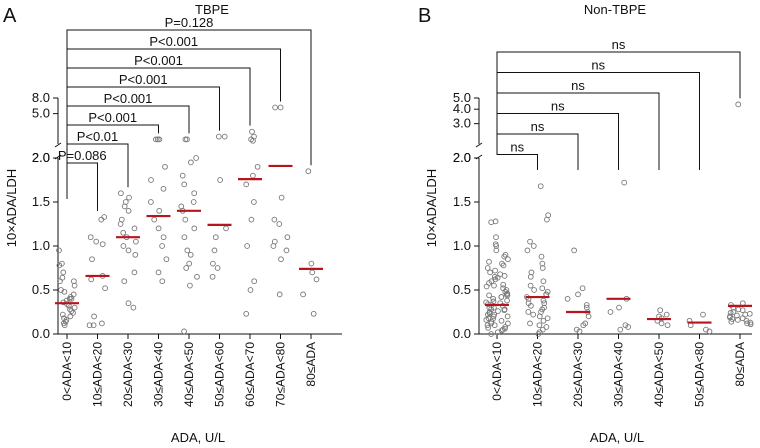  I want to click on panel-a-xlabel: ADA, U/L, so click(198, 437).